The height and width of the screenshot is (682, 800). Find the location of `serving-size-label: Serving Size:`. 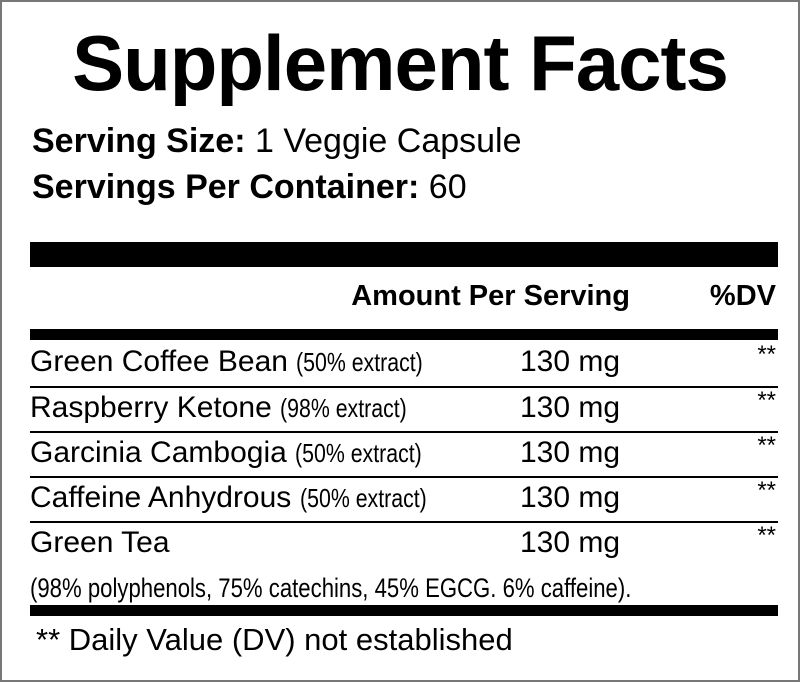

serving-size-label: Serving Size: is located at coordinates (139, 141).